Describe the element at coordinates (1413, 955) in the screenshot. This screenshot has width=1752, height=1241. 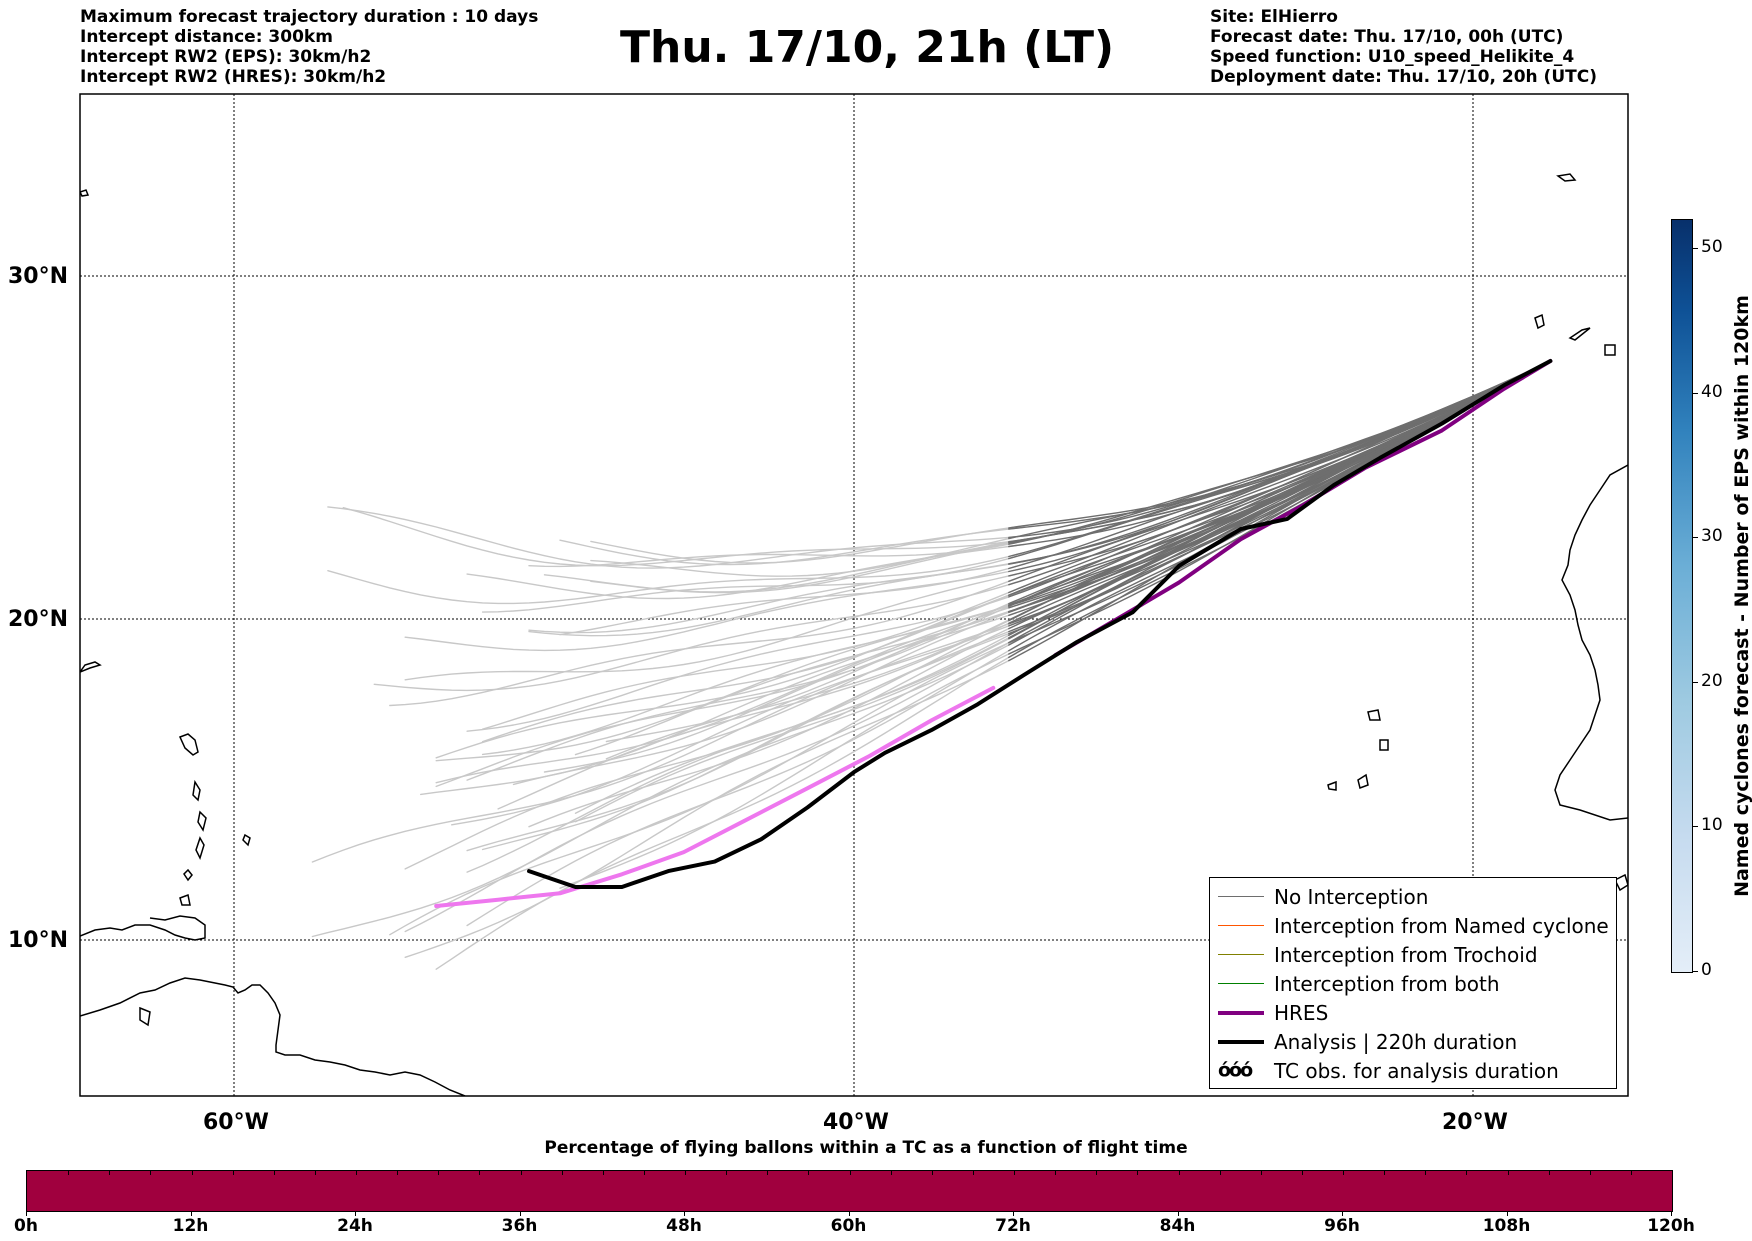
I see `legend-item-trochoid: Interception from Trochoid` at that location.